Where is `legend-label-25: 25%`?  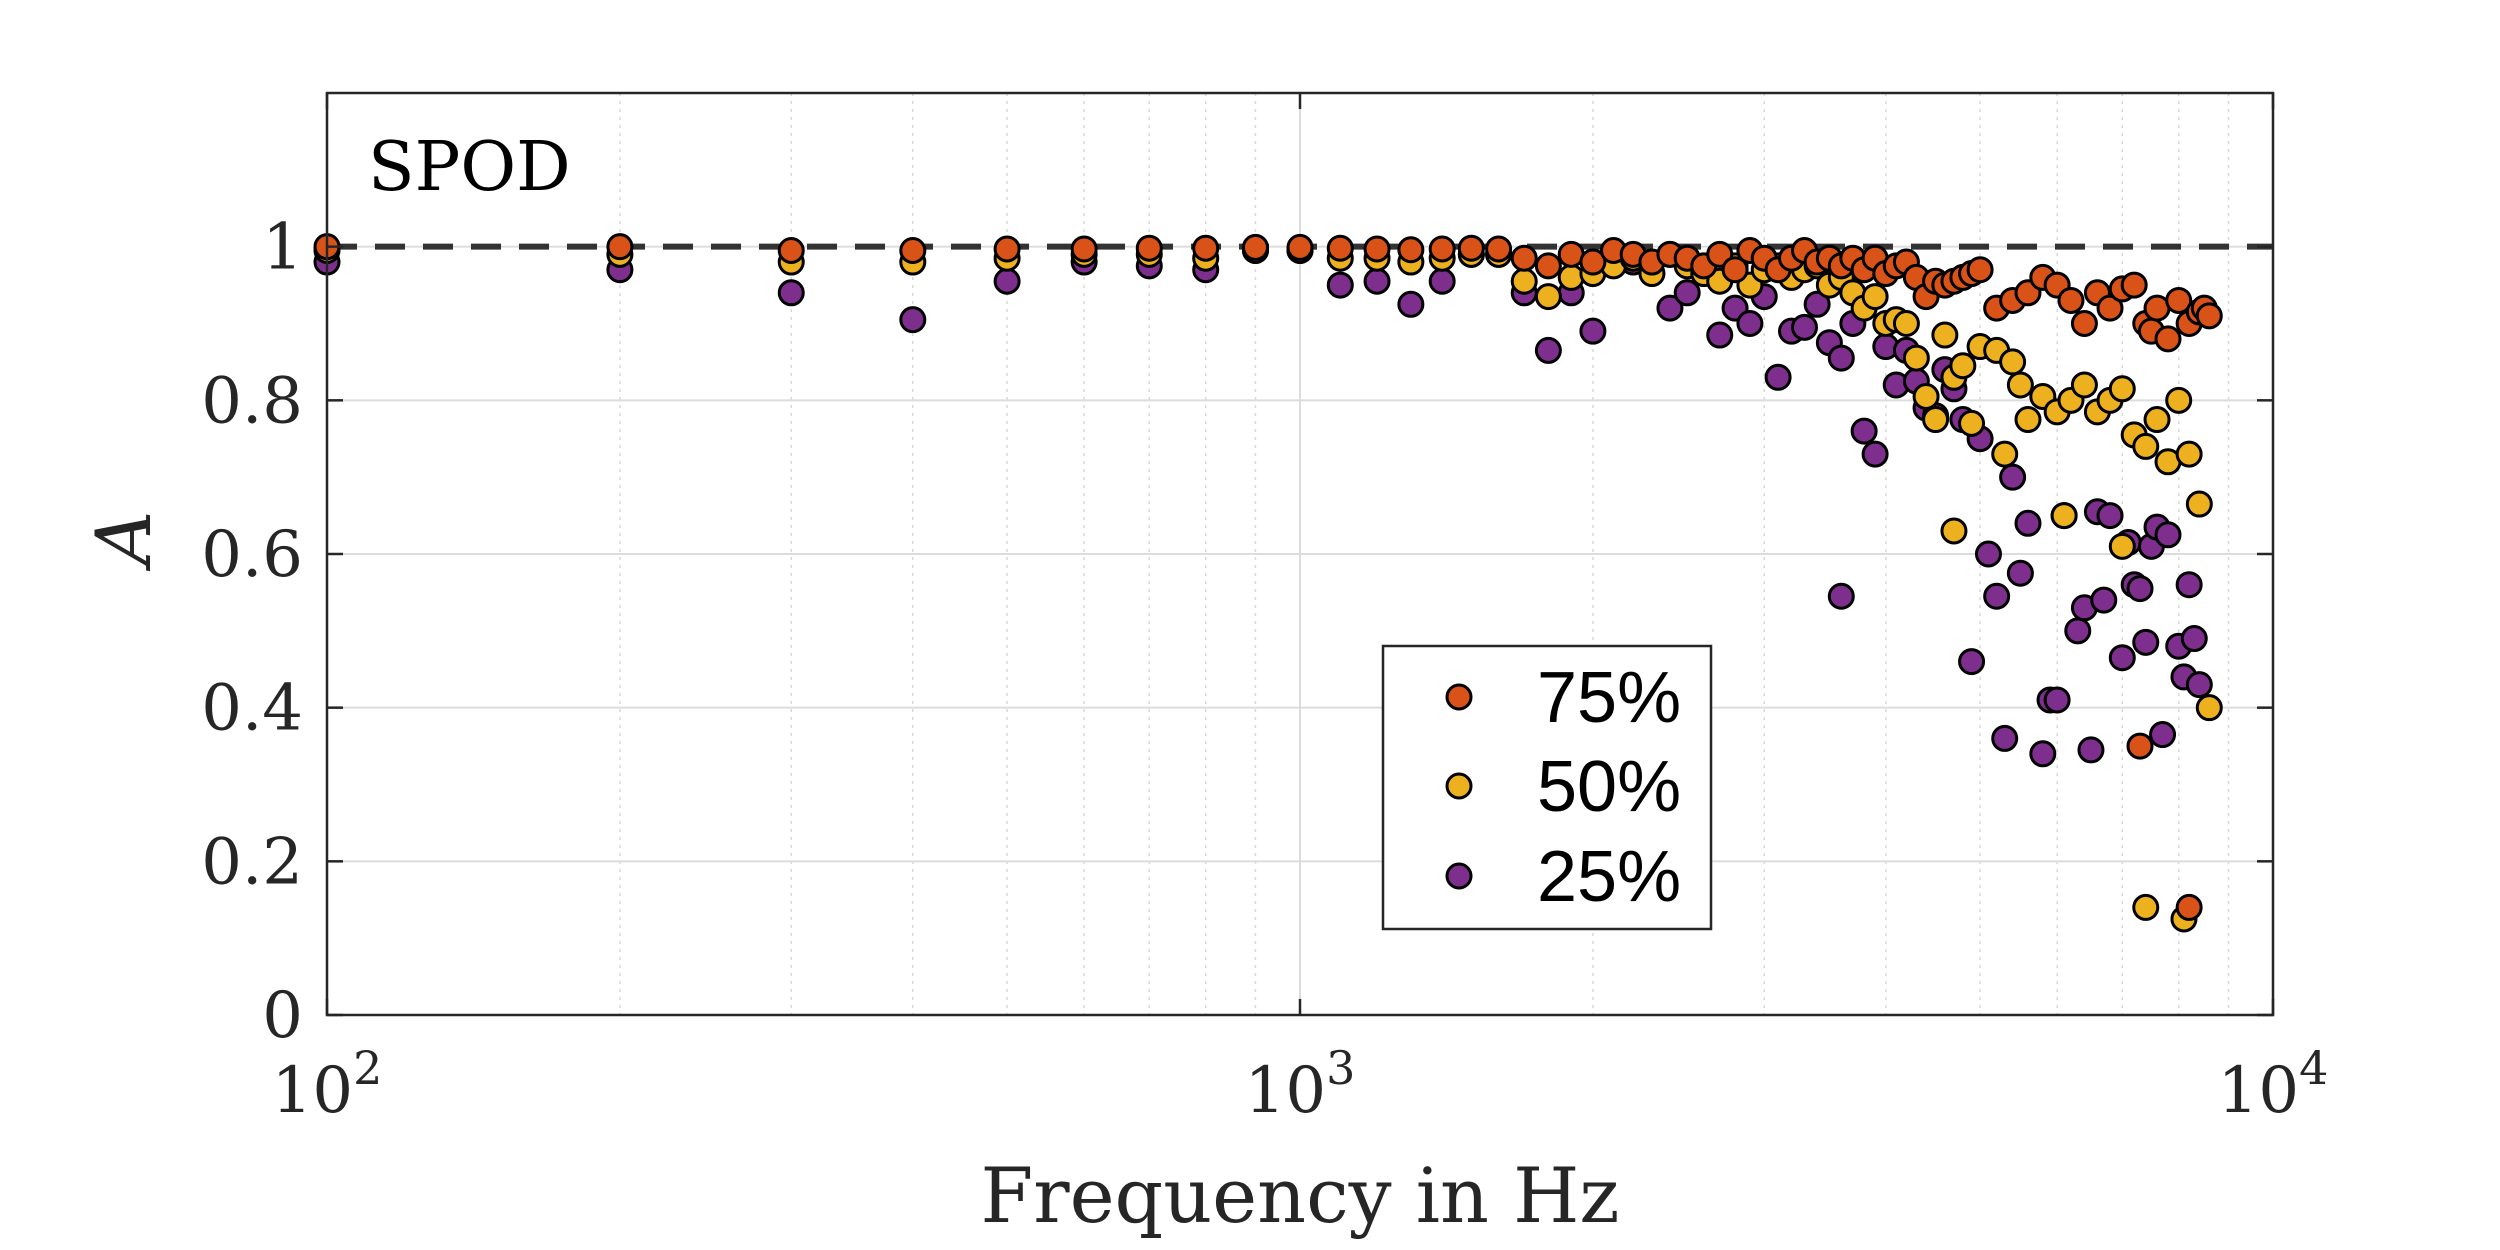 legend-label-25: 25% is located at coordinates (1609, 877).